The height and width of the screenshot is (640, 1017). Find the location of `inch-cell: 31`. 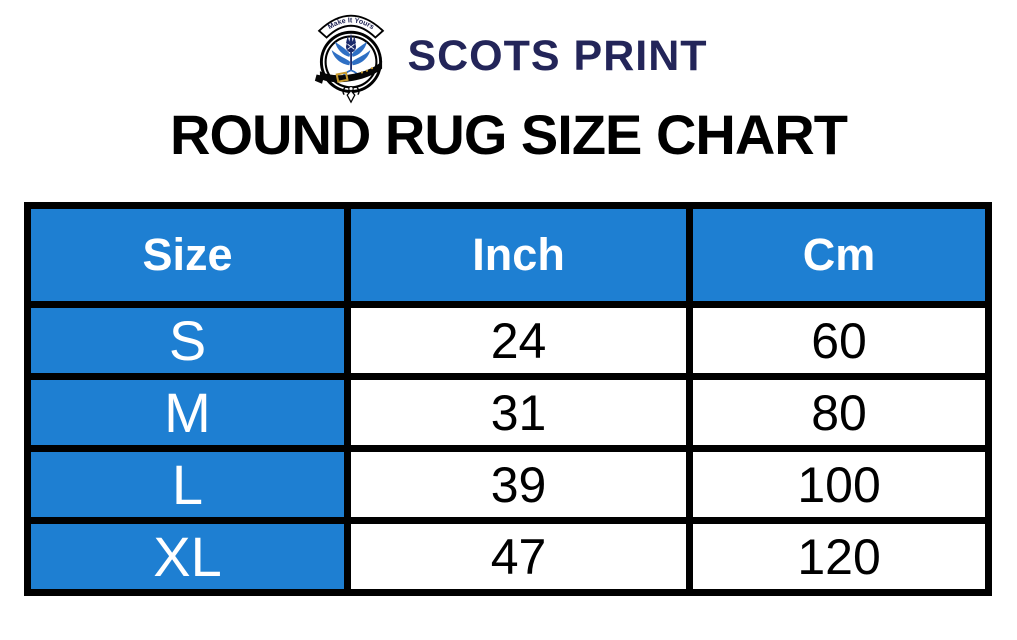

inch-cell: 31 is located at coordinates (518, 412).